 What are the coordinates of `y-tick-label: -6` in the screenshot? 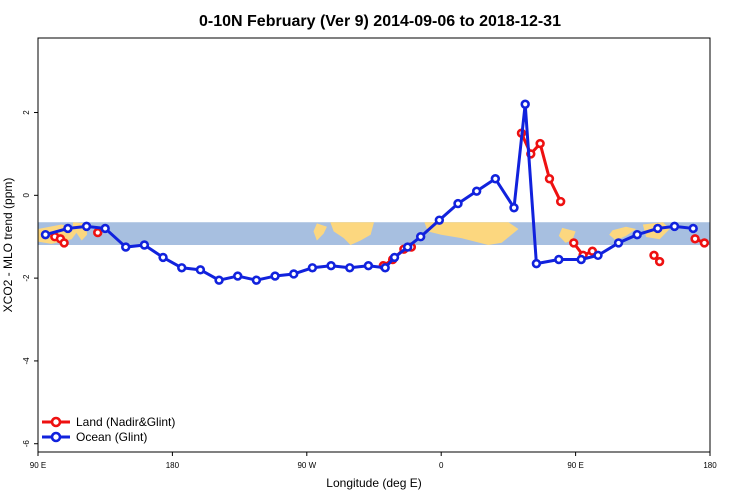 It's located at (26, 444).